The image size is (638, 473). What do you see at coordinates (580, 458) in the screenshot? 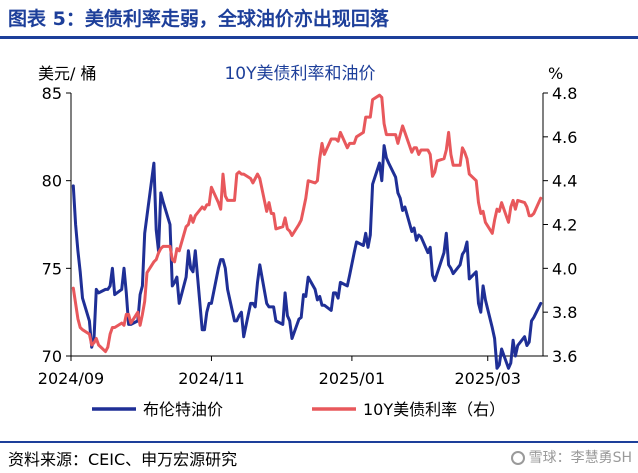
I see `watermark-text: 雪球：李慧勇SH` at bounding box center [580, 458].